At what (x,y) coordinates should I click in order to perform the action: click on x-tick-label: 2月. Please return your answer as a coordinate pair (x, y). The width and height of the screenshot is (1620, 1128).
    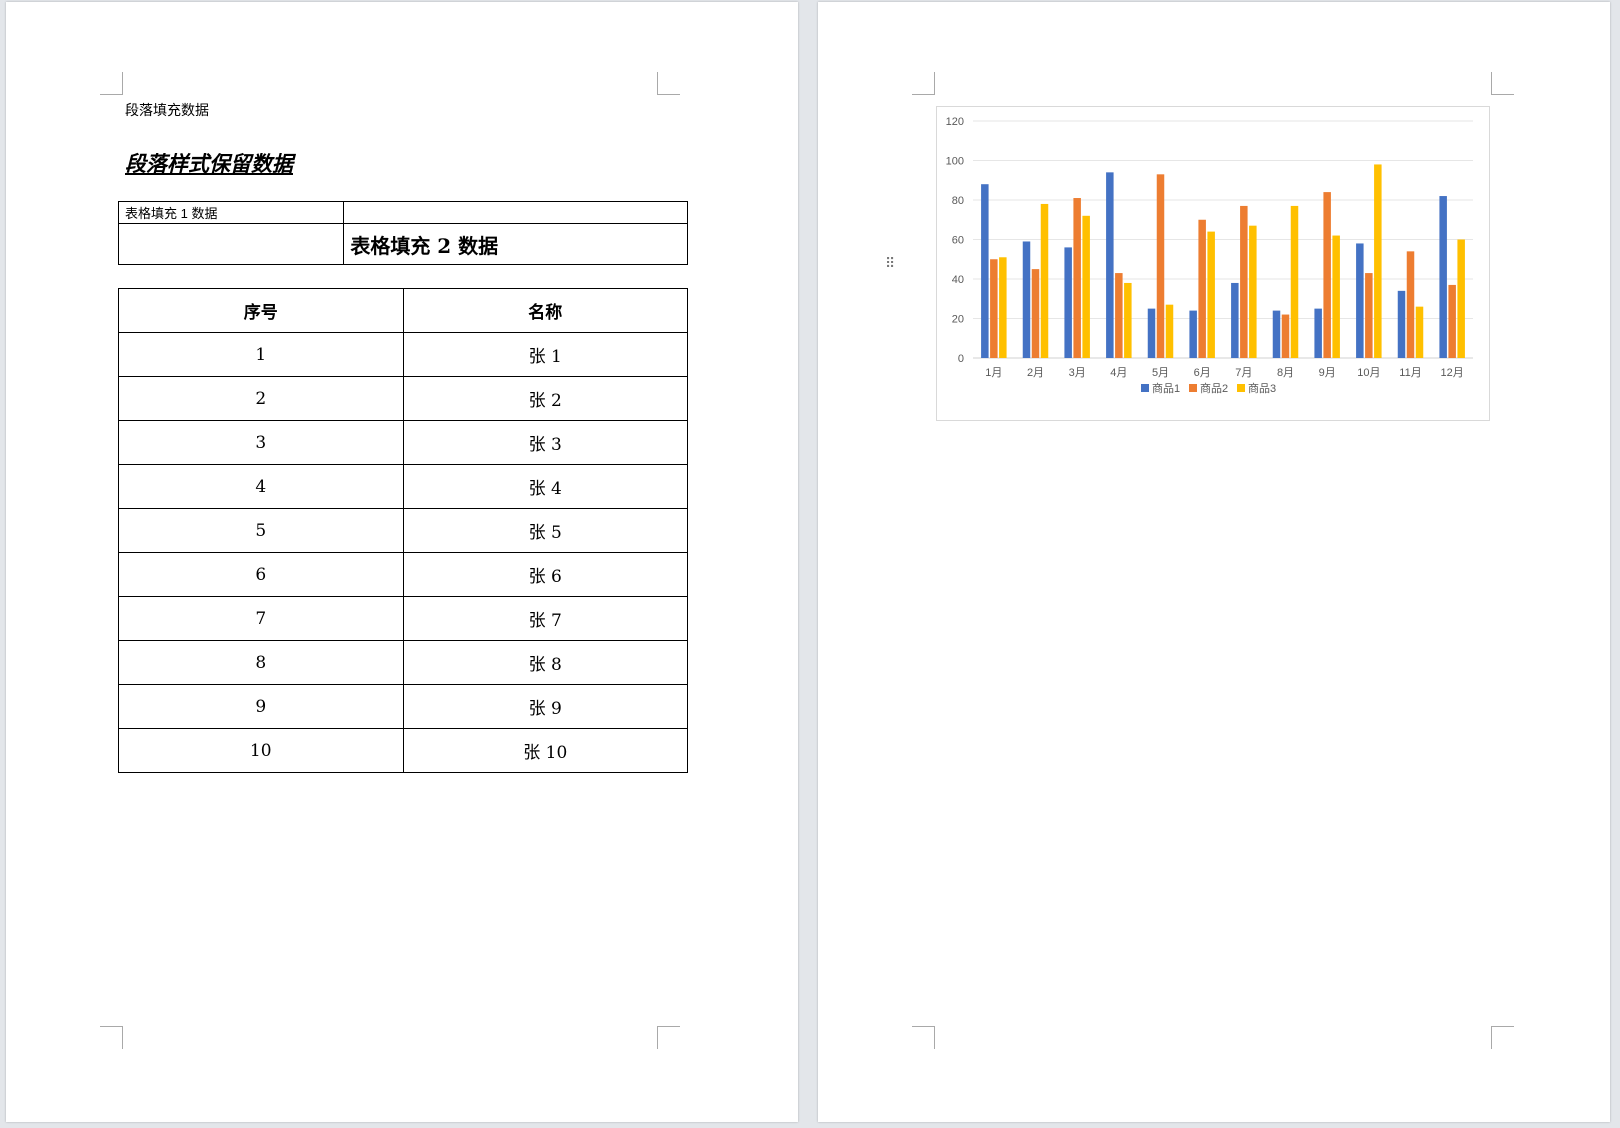
    Looking at the image, I should click on (1035, 373).